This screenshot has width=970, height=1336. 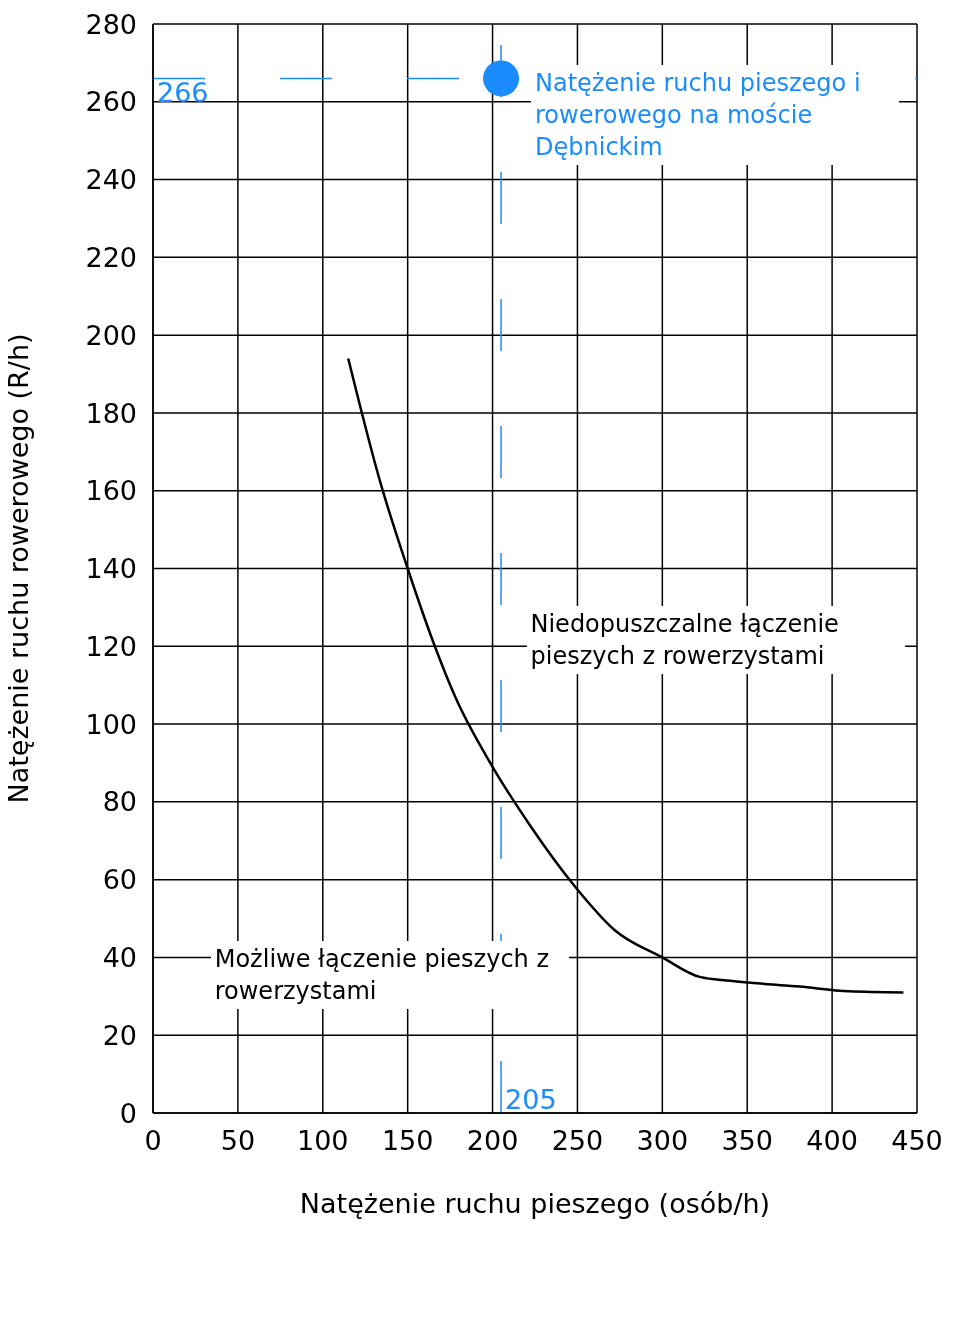 What do you see at coordinates (323, 1141) in the screenshot?
I see `x-tick-label: 100` at bounding box center [323, 1141].